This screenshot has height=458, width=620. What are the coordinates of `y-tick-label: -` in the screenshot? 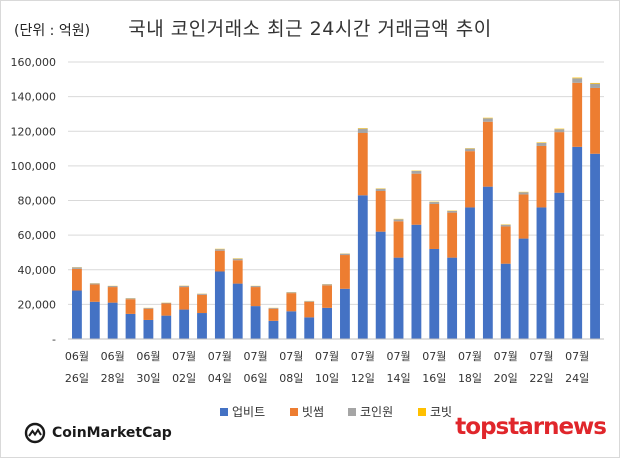 It's located at (54, 339).